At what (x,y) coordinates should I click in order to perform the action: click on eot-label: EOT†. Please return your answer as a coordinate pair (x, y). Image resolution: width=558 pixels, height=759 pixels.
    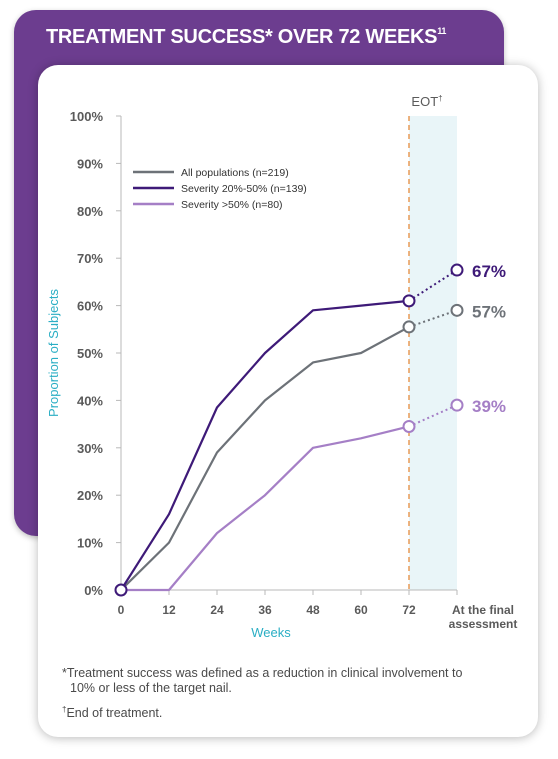
    Looking at the image, I should click on (426, 101).